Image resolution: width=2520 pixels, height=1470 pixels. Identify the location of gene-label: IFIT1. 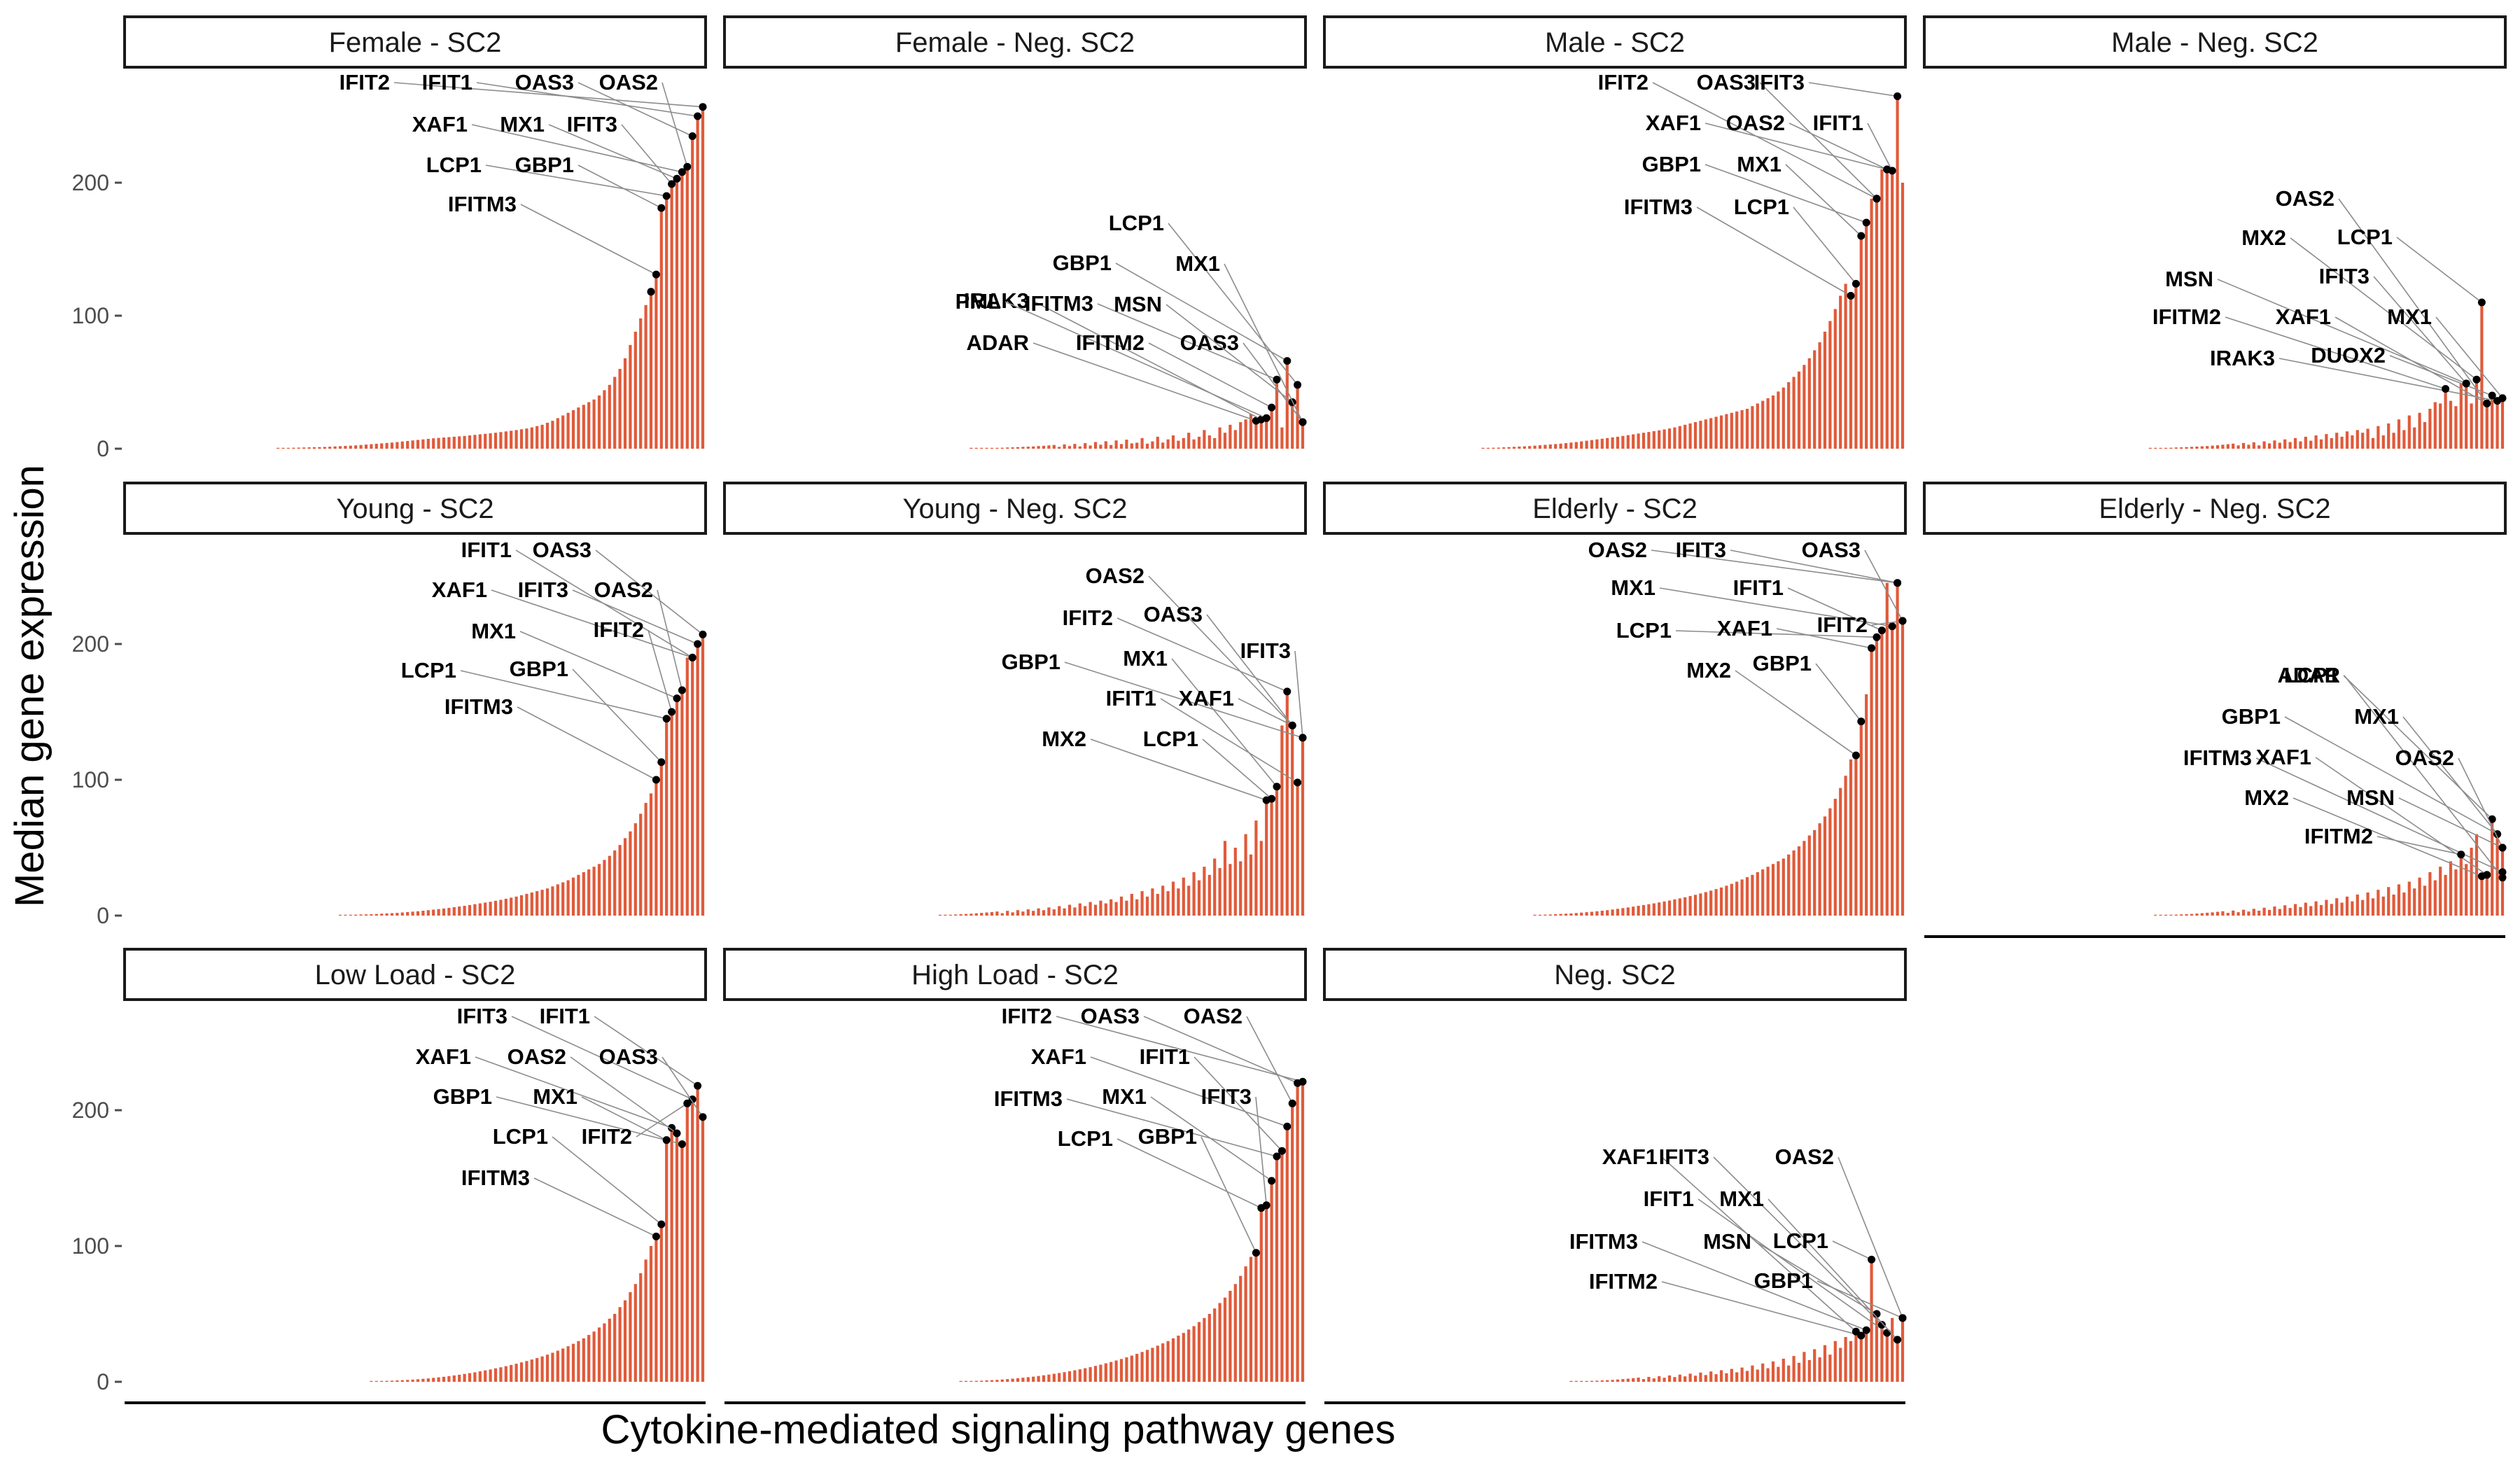
(1758, 587).